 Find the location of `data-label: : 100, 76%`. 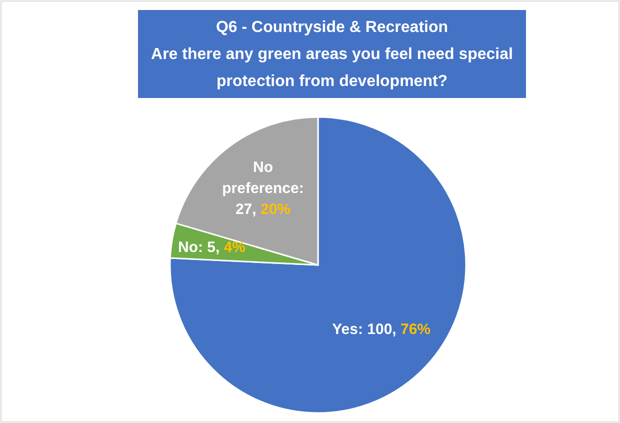

data-label: : 100, 76% is located at coordinates (394, 329).